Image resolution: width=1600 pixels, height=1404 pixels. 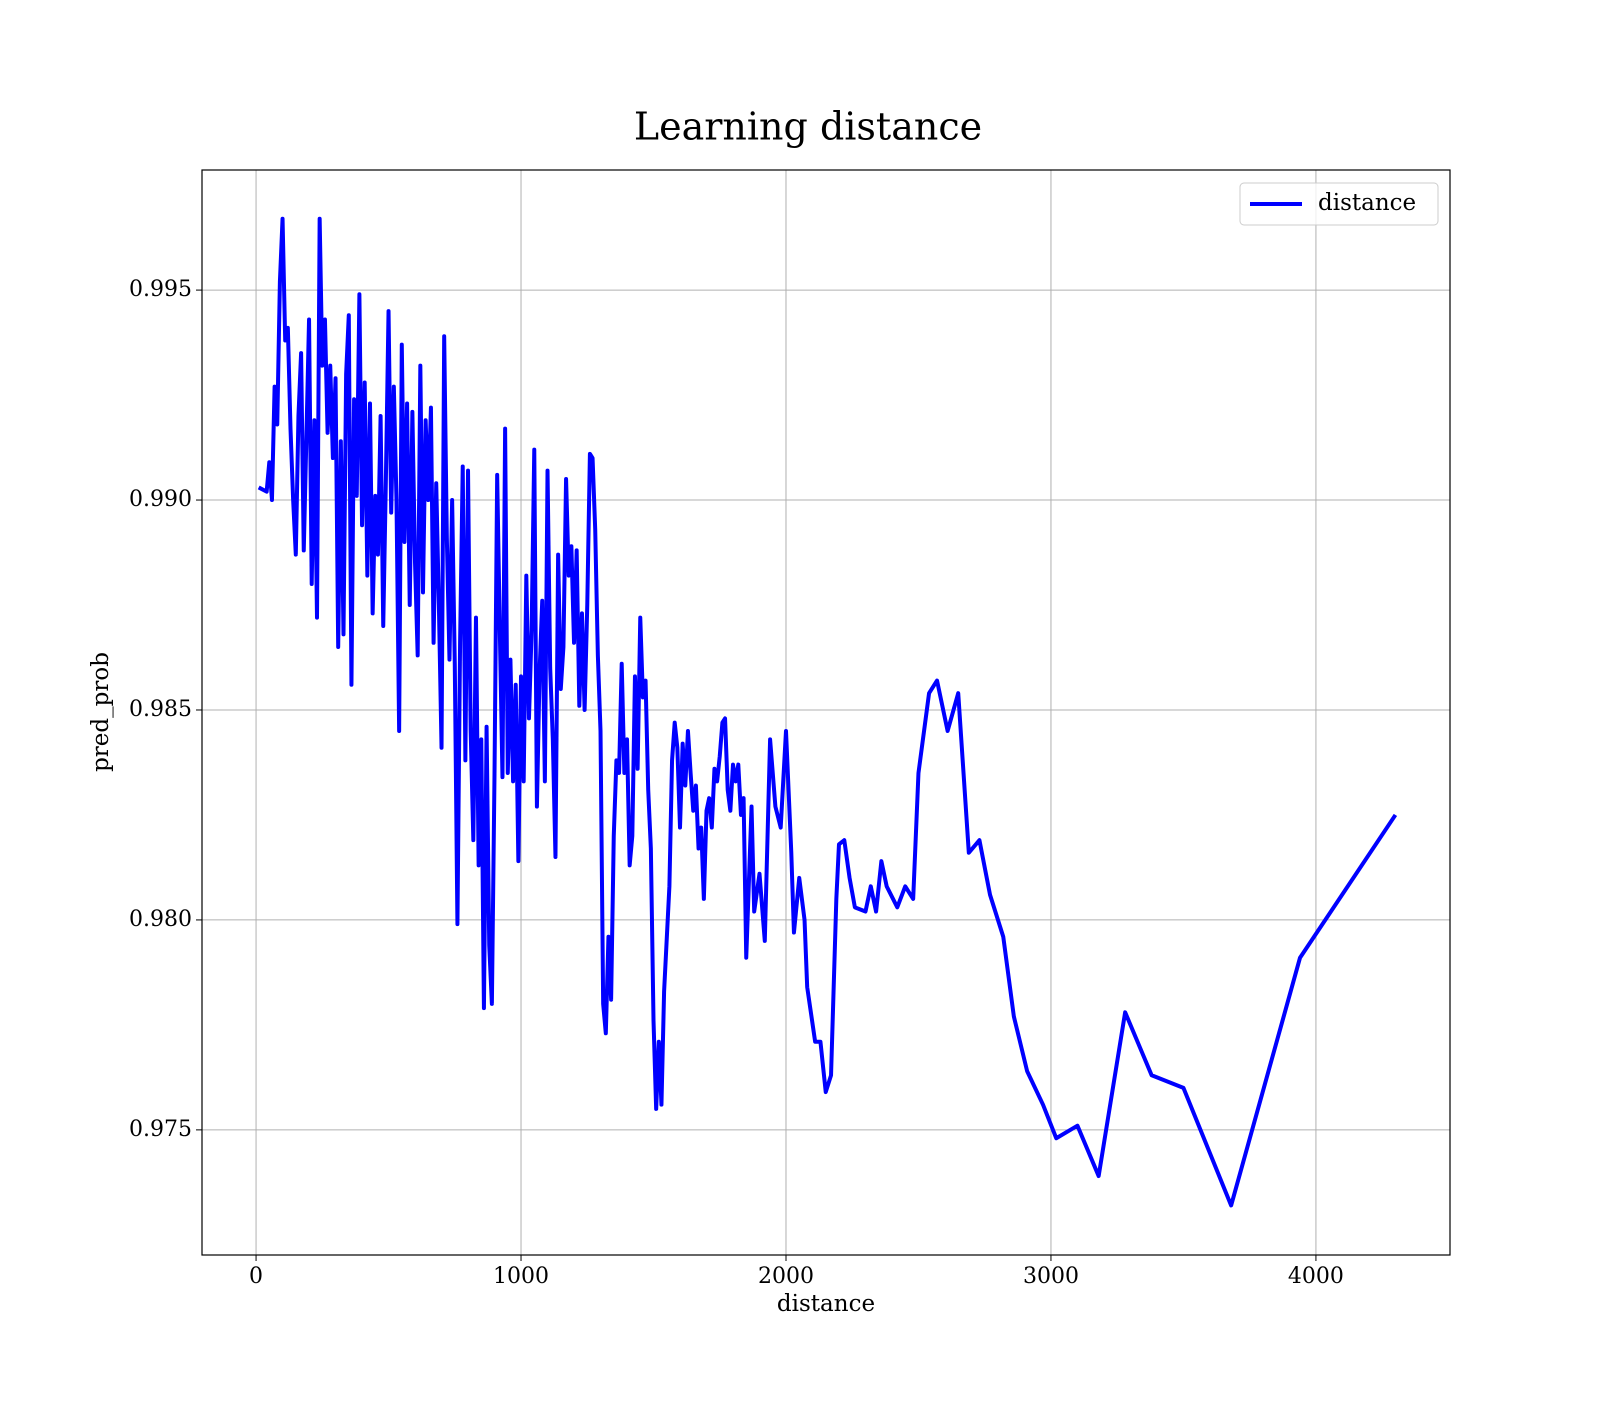 I want to click on chart-title: Learning distance, so click(x=808, y=127).